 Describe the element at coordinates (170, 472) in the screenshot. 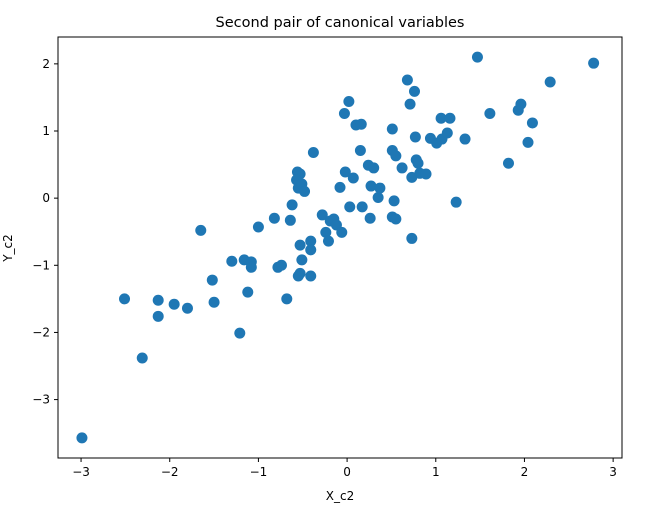

I see `x-tick-label: −2` at that location.